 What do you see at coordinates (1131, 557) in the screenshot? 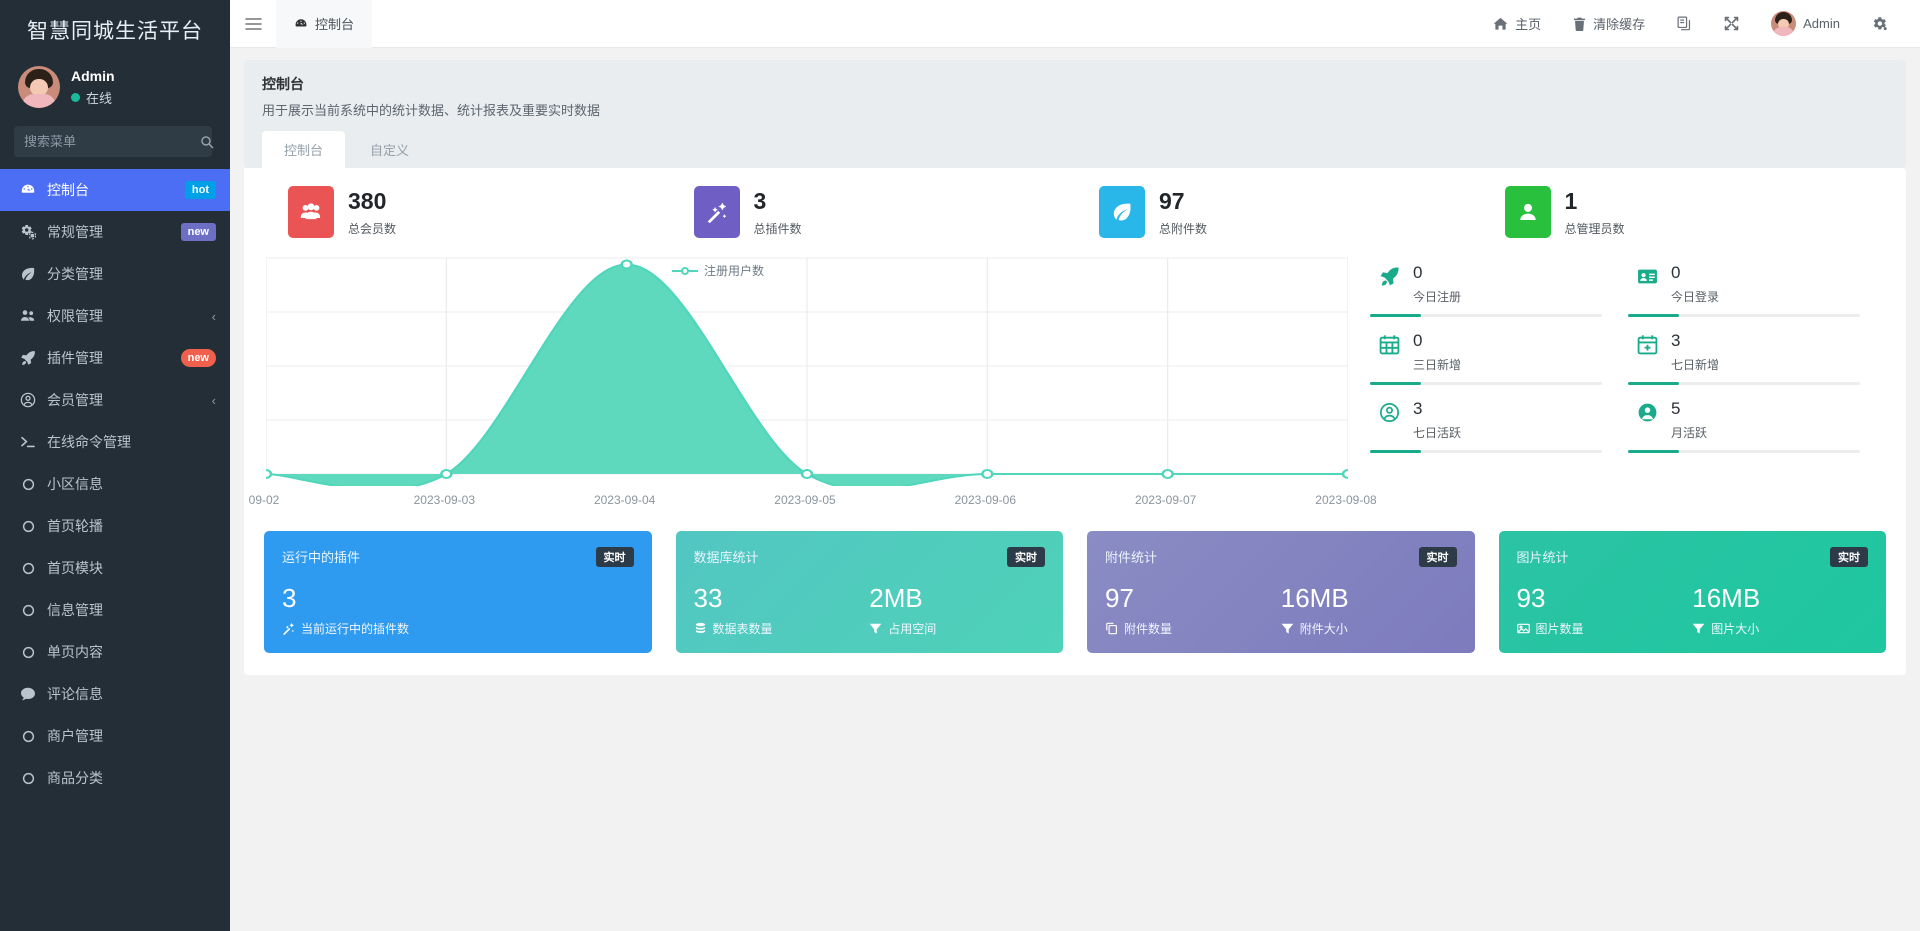
I see `bottom-card-title: 附件统计` at bounding box center [1131, 557].